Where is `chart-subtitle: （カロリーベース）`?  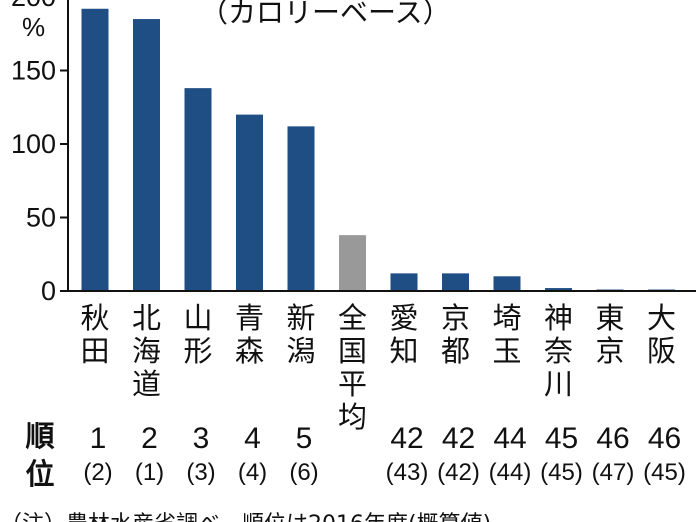
chart-subtitle: （カロリーベース） is located at coordinates (325, 14).